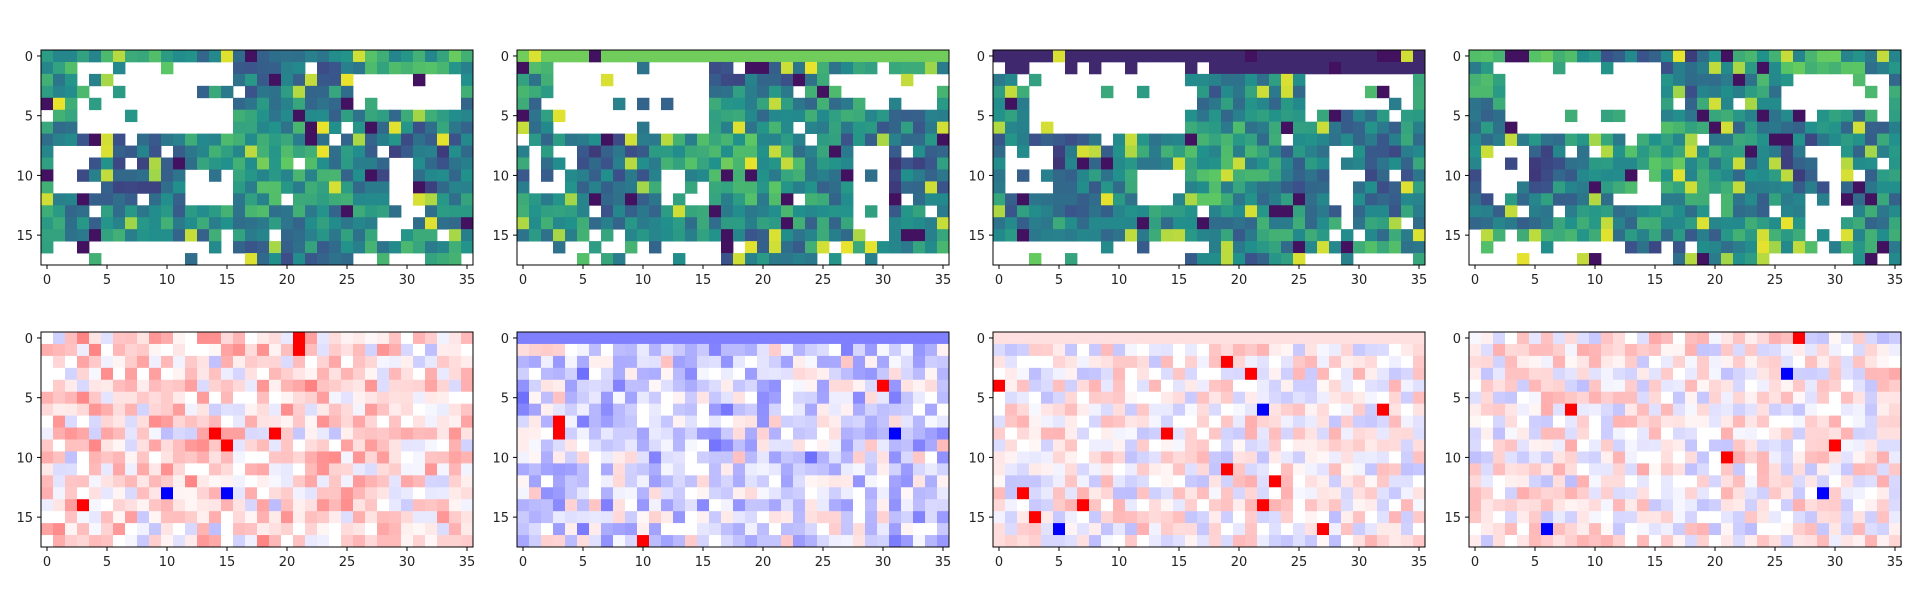 The width and height of the screenshot is (1920, 600). I want to click on y-tick-label: 0, so click(981, 339).